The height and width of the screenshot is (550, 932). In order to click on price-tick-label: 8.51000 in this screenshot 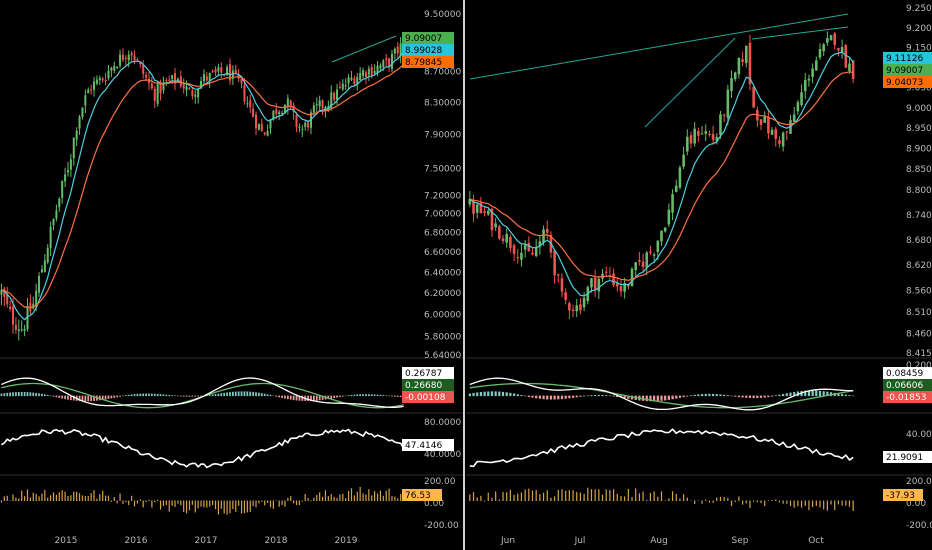, I will do `click(919, 313)`.